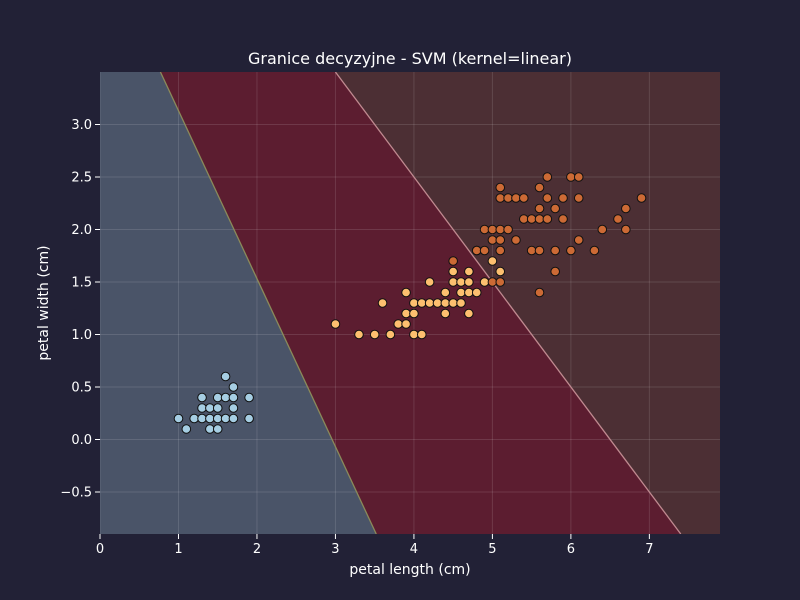  What do you see at coordinates (335, 549) in the screenshot?
I see `x-tick-label: 3` at bounding box center [335, 549].